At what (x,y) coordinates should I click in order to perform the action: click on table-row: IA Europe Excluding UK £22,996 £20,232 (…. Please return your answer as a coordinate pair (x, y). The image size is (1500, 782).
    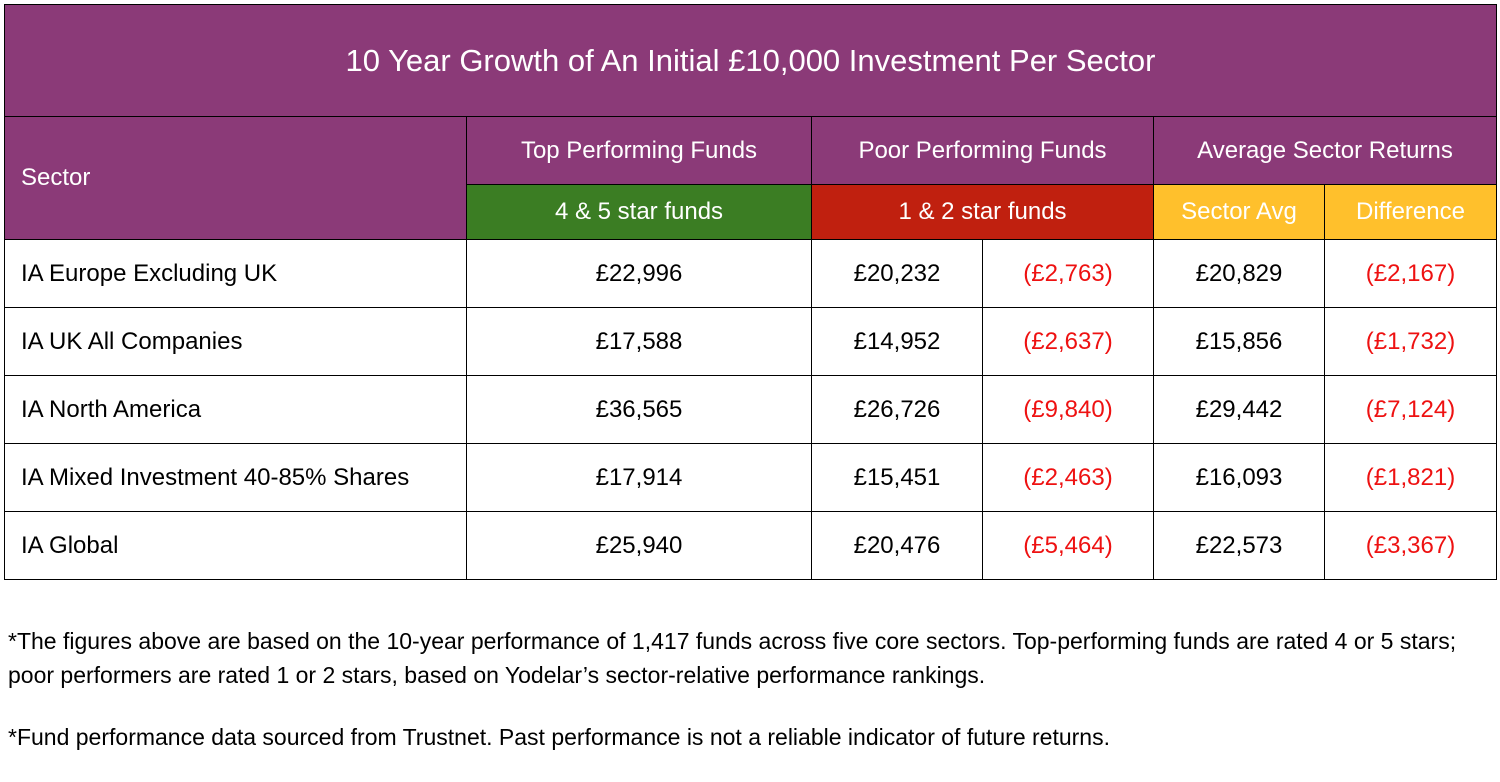
    Looking at the image, I should click on (750, 273).